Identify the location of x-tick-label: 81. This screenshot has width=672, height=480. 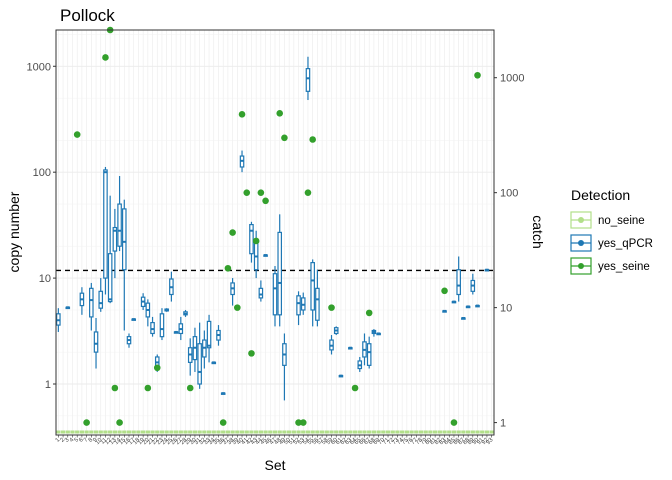
(433, 441).